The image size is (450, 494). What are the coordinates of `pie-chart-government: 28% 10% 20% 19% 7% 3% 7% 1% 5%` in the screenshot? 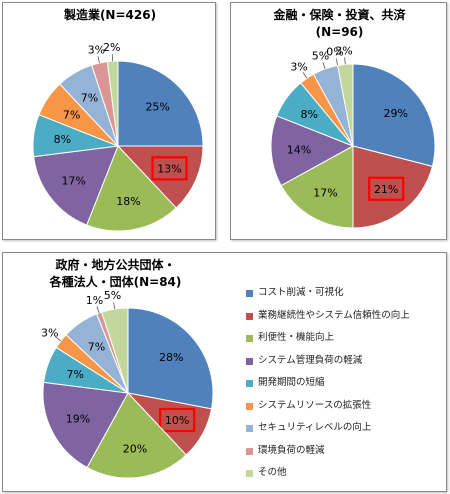 It's located at (127, 384).